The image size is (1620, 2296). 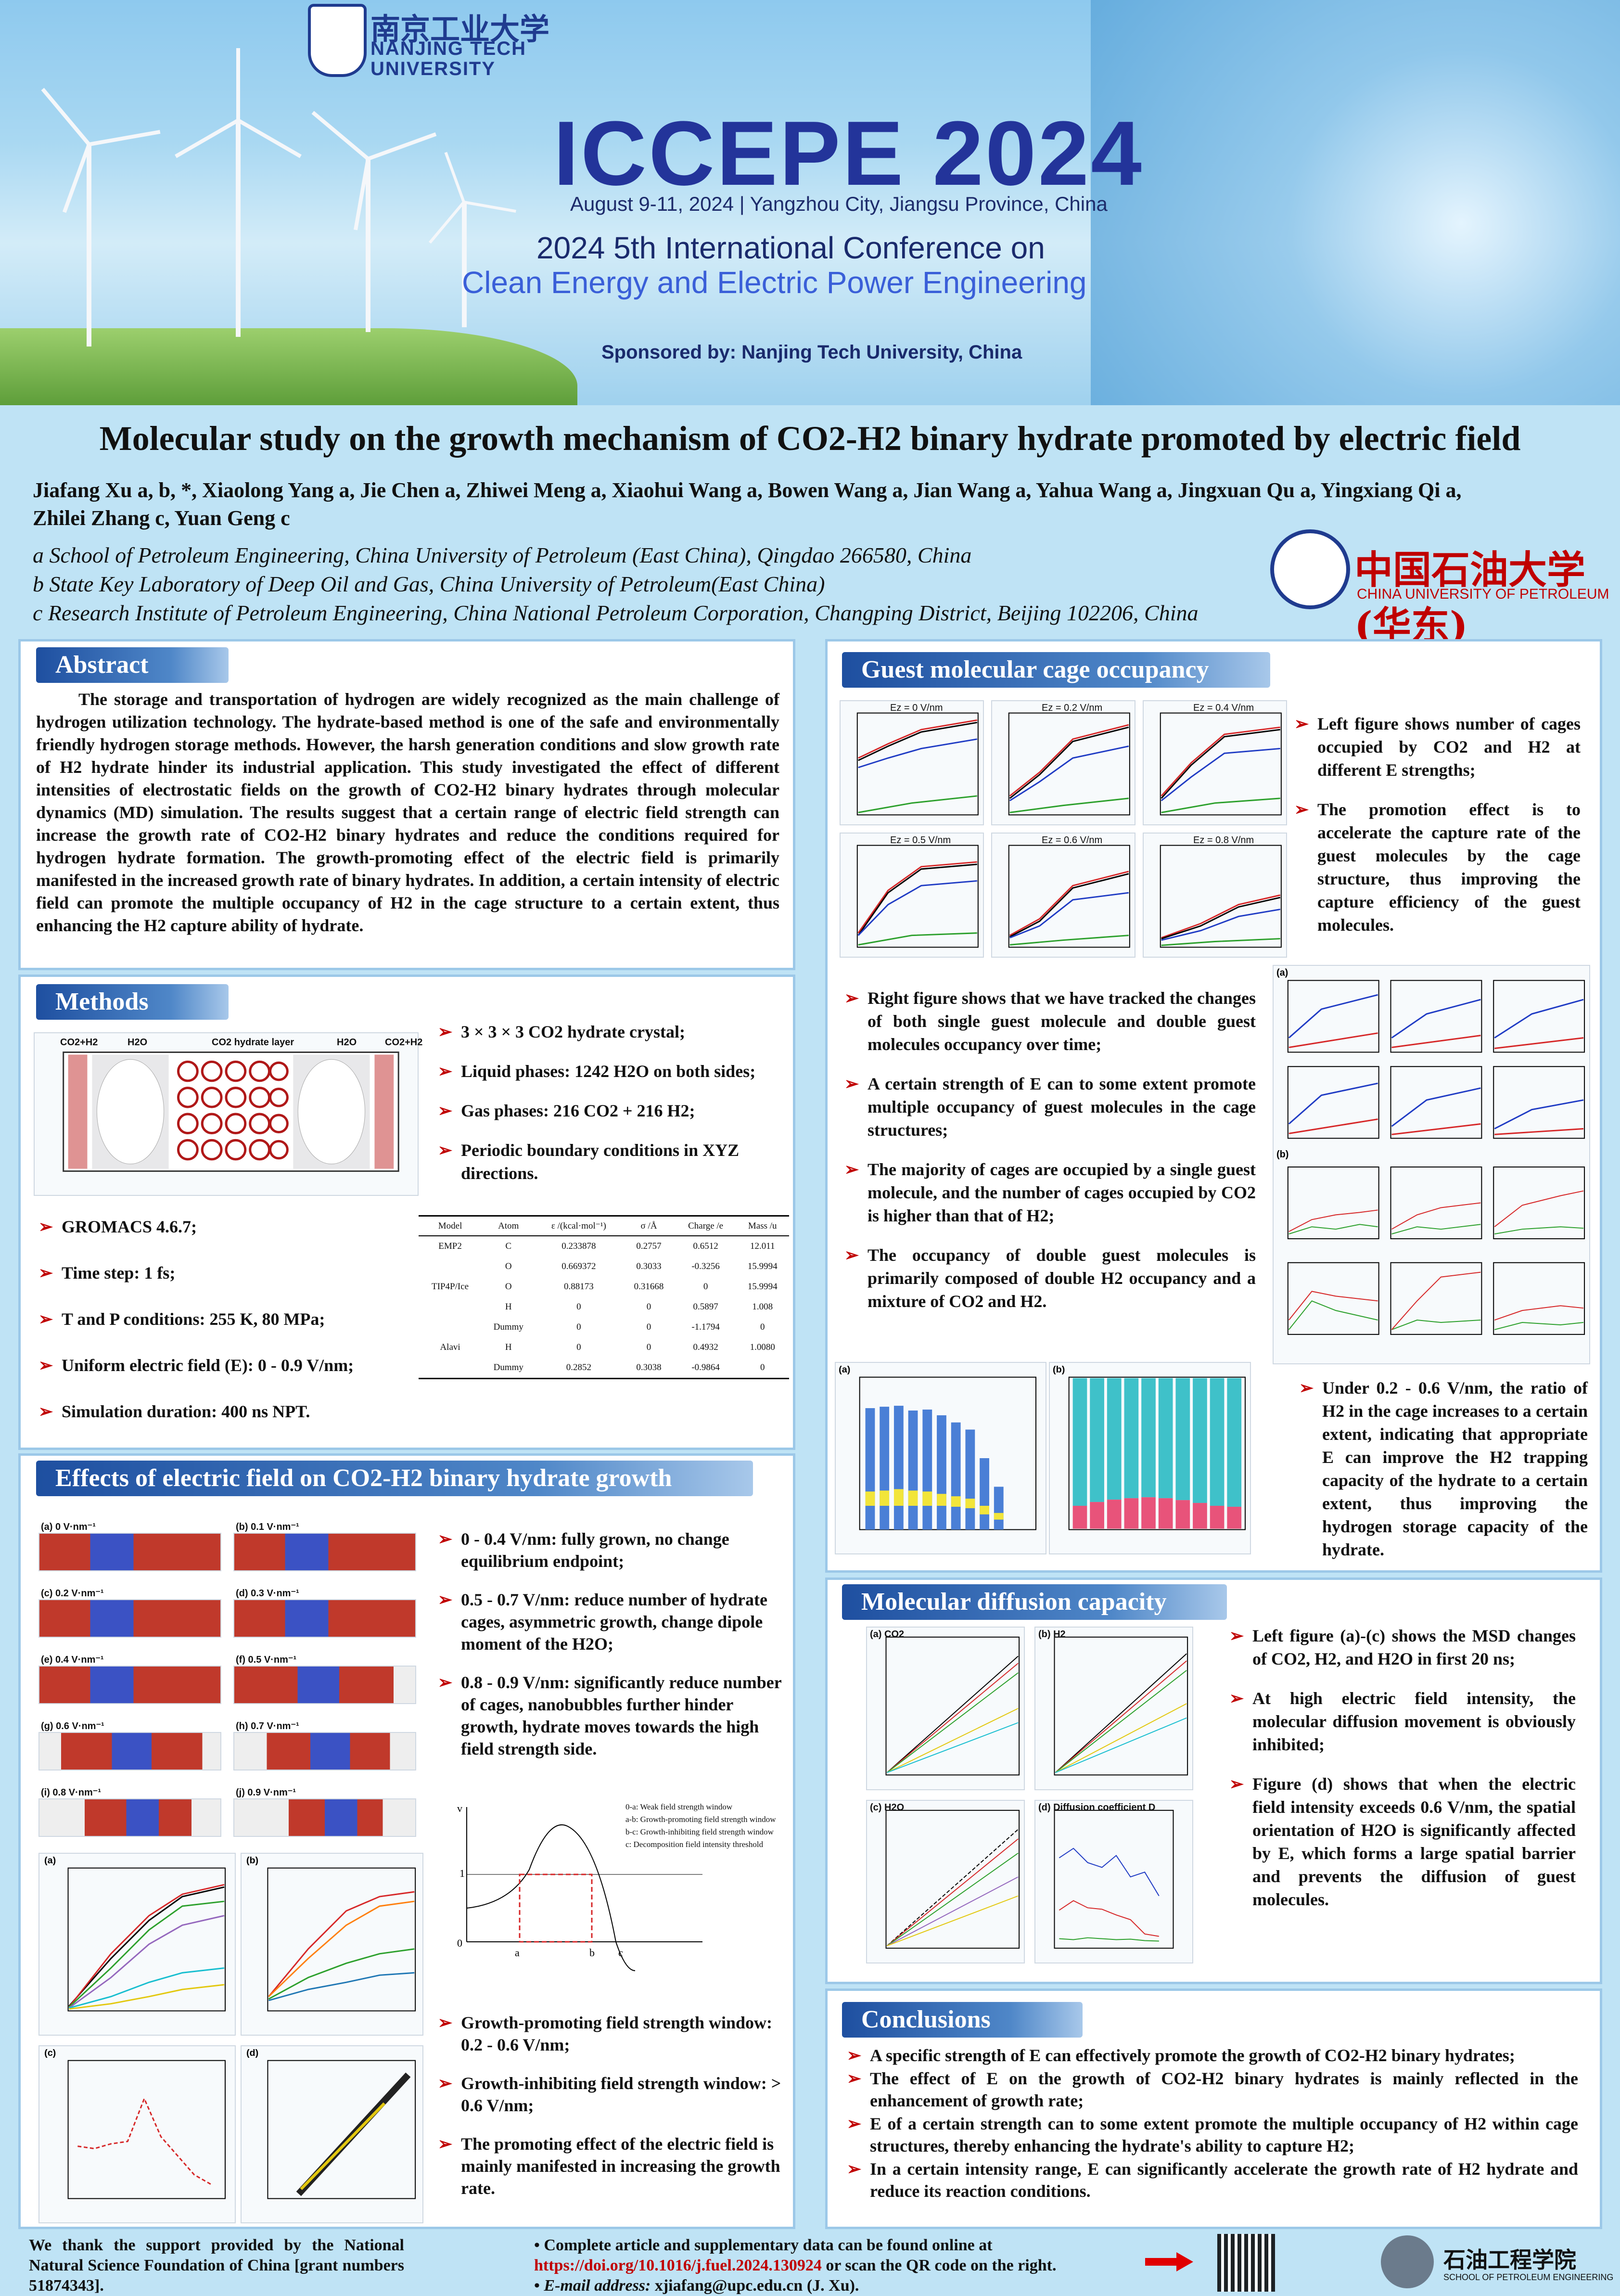 I want to click on footer, so click(x=810, y=2263).